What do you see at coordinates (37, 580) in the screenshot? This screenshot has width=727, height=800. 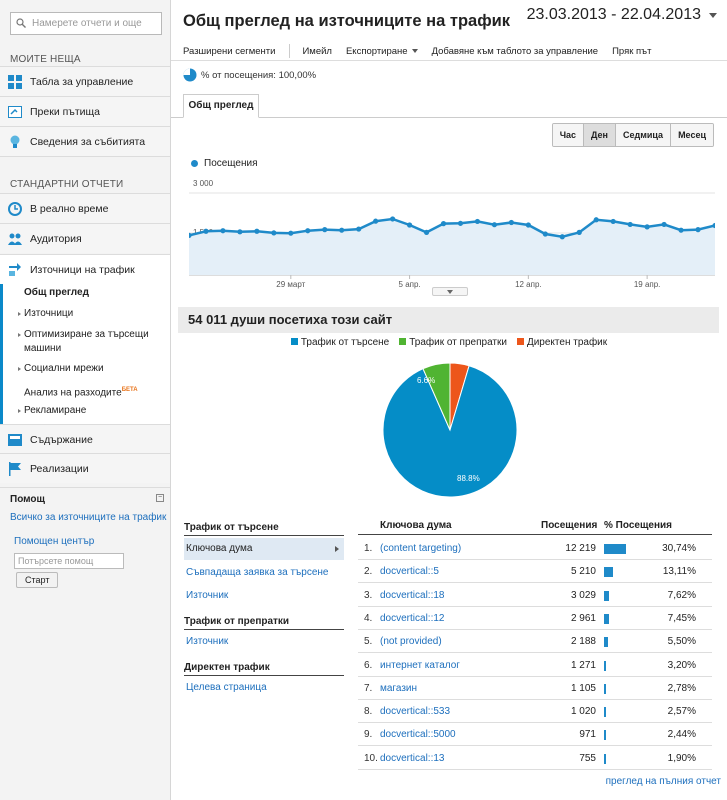 I see `help-go-button: Старт` at bounding box center [37, 580].